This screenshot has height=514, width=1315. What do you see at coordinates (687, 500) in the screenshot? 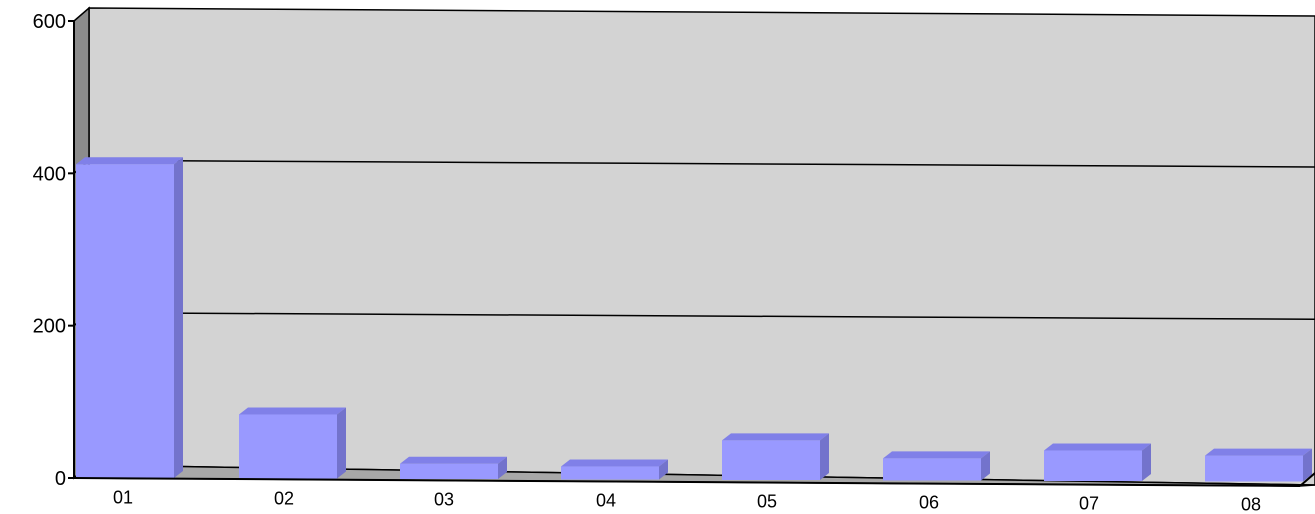
I see `x-axis-category-labels: 01 02 03 04 05 06 07 08` at bounding box center [687, 500].